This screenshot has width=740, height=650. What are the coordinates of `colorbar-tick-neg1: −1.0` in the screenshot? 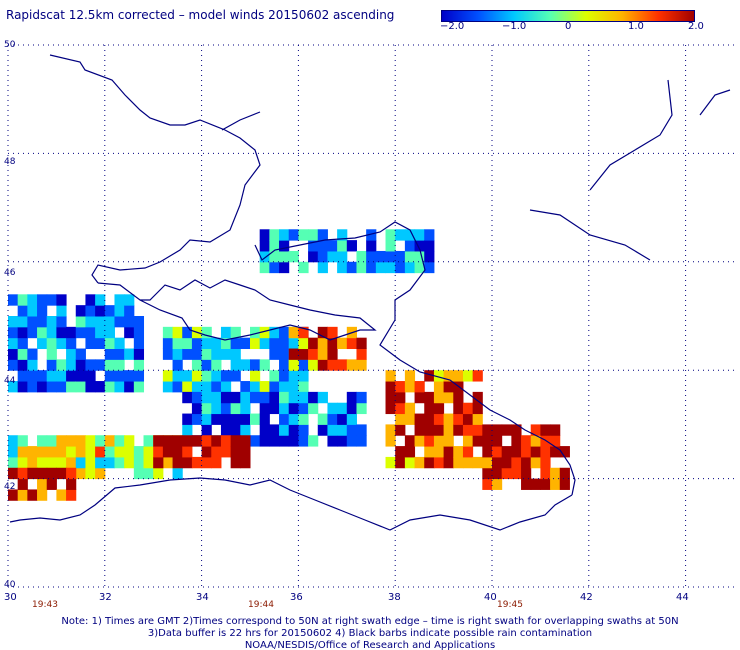 It's located at (514, 26).